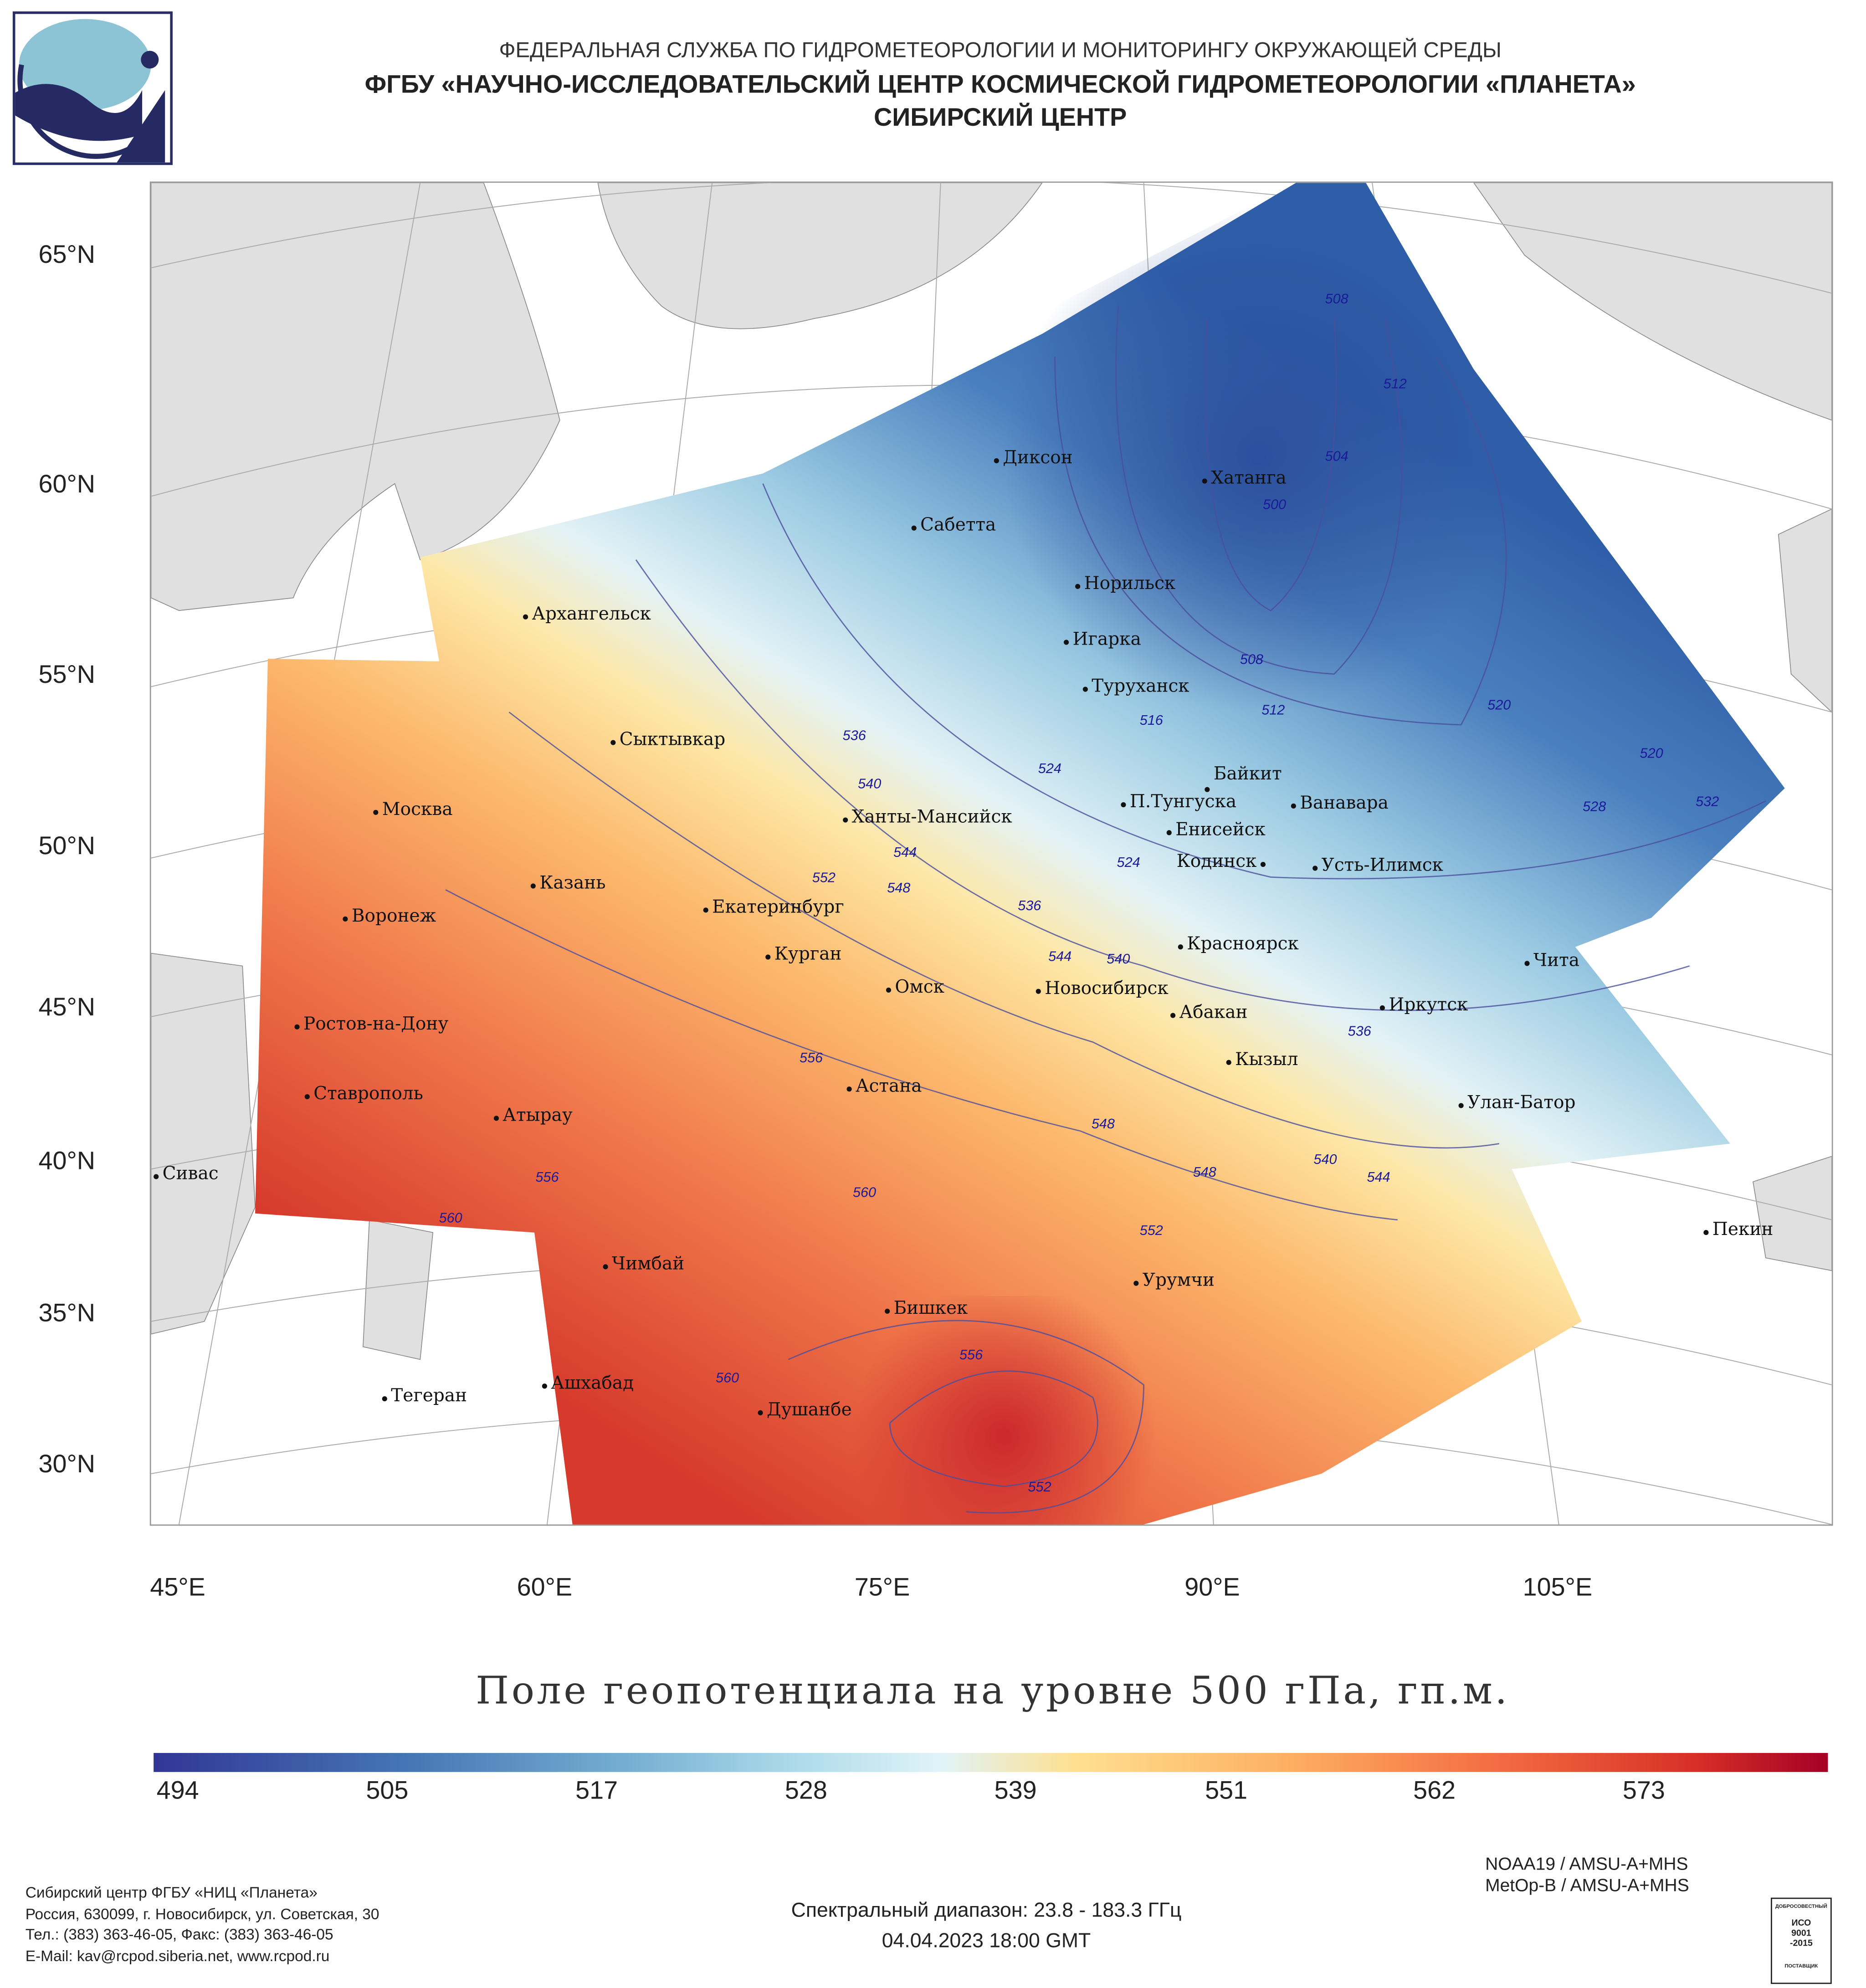 This screenshot has width=1866, height=1988. What do you see at coordinates (368, 1094) in the screenshot?
I see `city-label: Ставрополь` at bounding box center [368, 1094].